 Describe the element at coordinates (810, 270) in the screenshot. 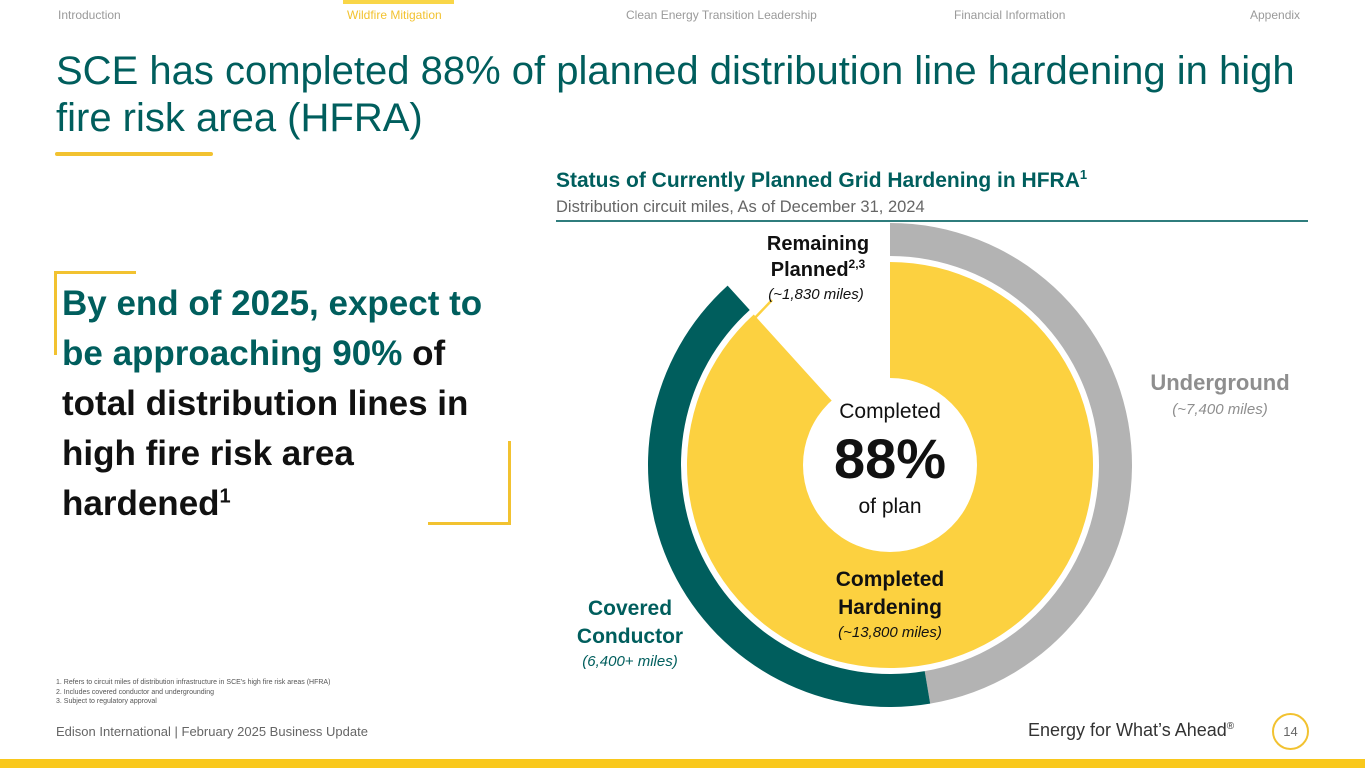

I see `remaining-label-text: Planned` at that location.